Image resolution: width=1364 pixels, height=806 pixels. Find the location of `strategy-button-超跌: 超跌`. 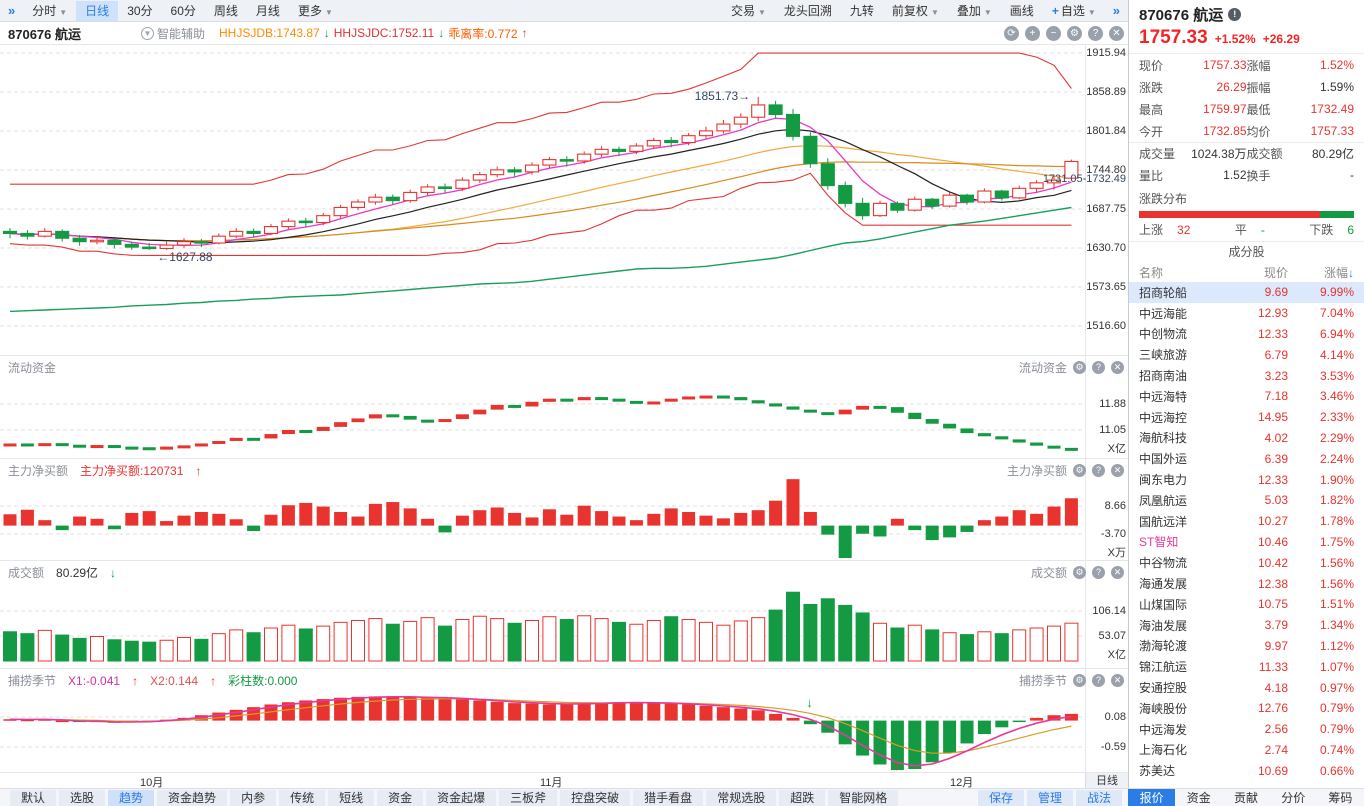

strategy-button-超跌: 超跌 is located at coordinates (802, 797).